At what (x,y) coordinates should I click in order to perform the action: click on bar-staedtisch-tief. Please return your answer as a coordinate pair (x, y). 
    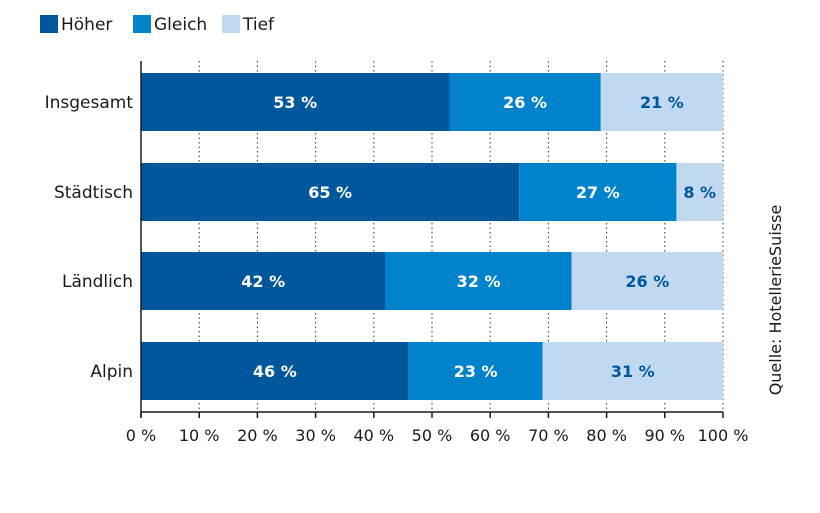
    Looking at the image, I should click on (699, 192).